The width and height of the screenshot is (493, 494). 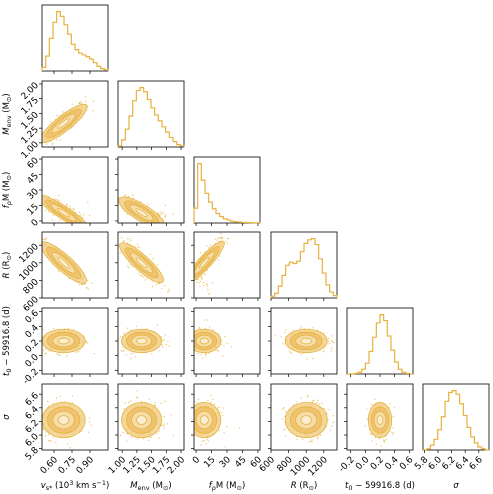 I want to click on x-tick-label-M_env: 2.00, so click(x=176, y=465).